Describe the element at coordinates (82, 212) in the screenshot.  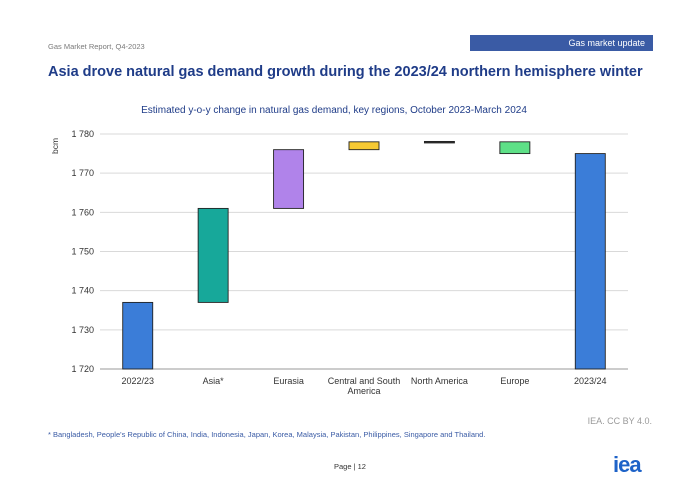
I see `y-tick-label: 1 760` at that location.